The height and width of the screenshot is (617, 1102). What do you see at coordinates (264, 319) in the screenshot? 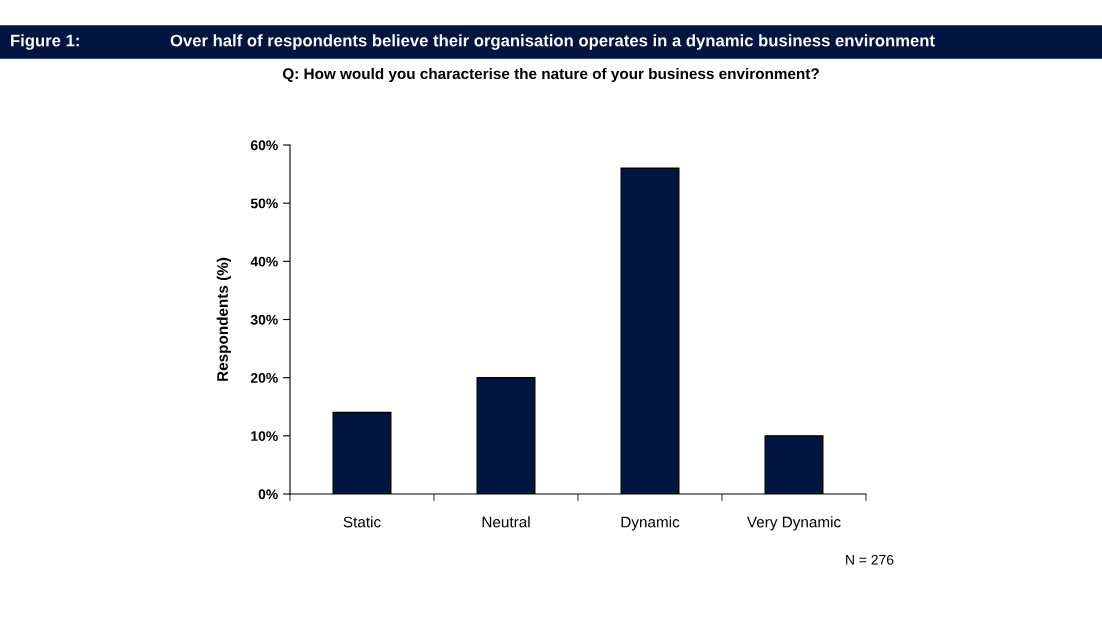
I see `y-tick-label: 30%` at bounding box center [264, 319].